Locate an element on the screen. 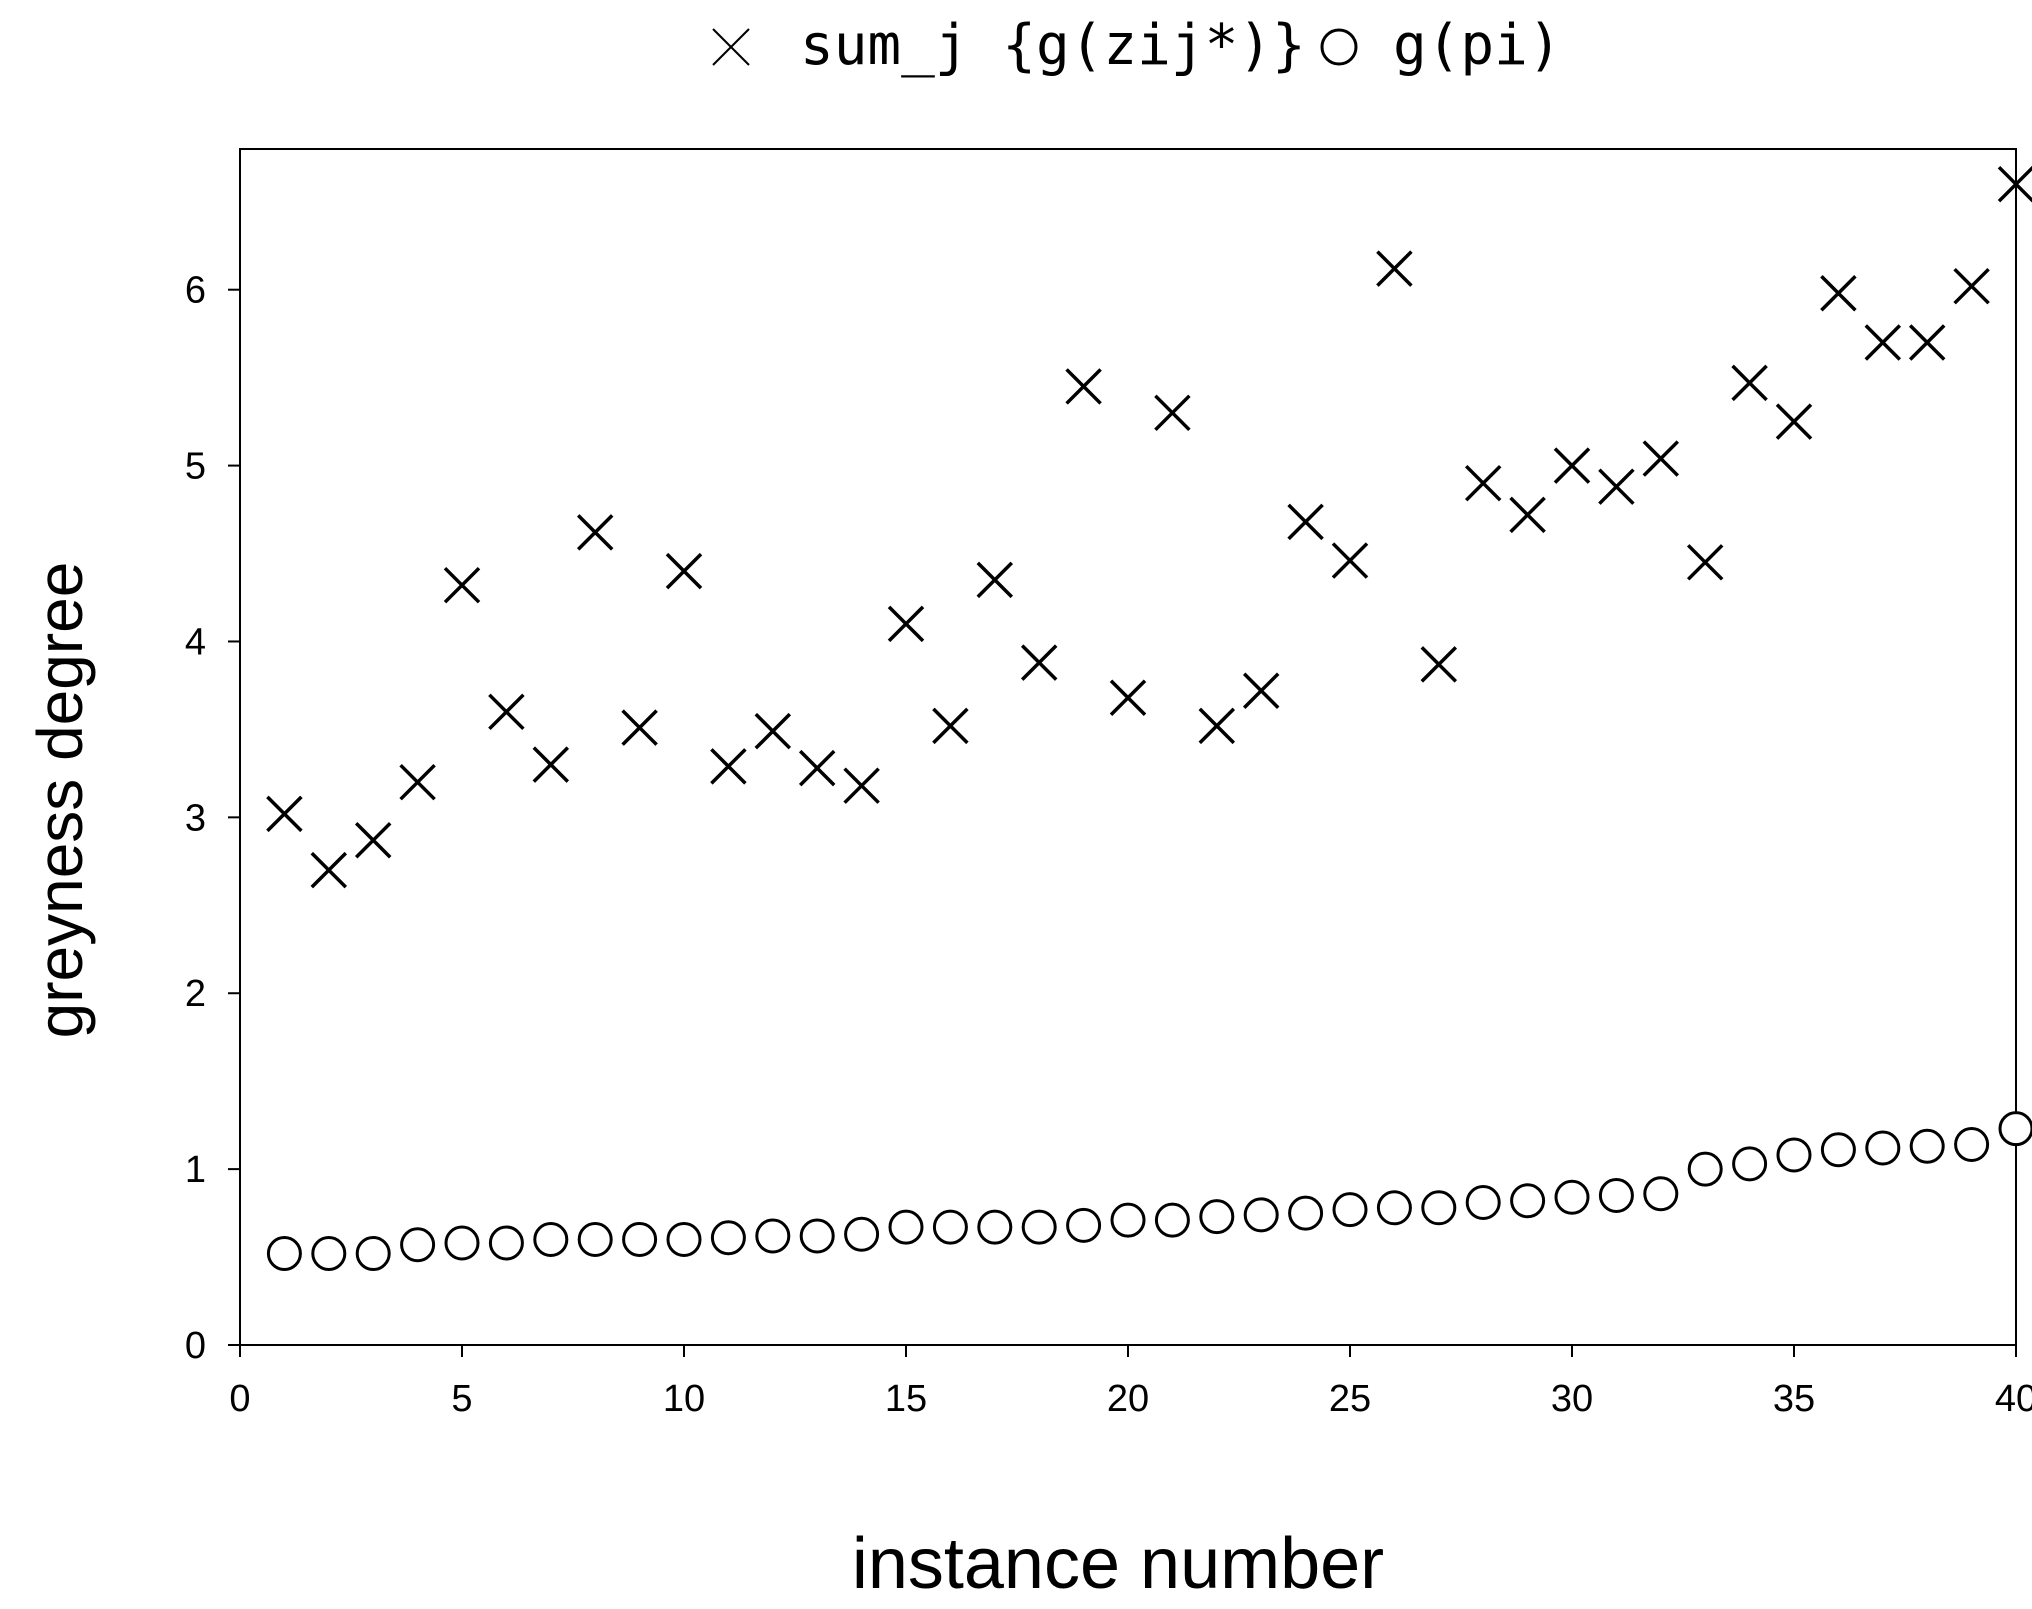 Image resolution: width=2032 pixels, height=1609 pixels. y-tick-label: 6 is located at coordinates (195, 291).